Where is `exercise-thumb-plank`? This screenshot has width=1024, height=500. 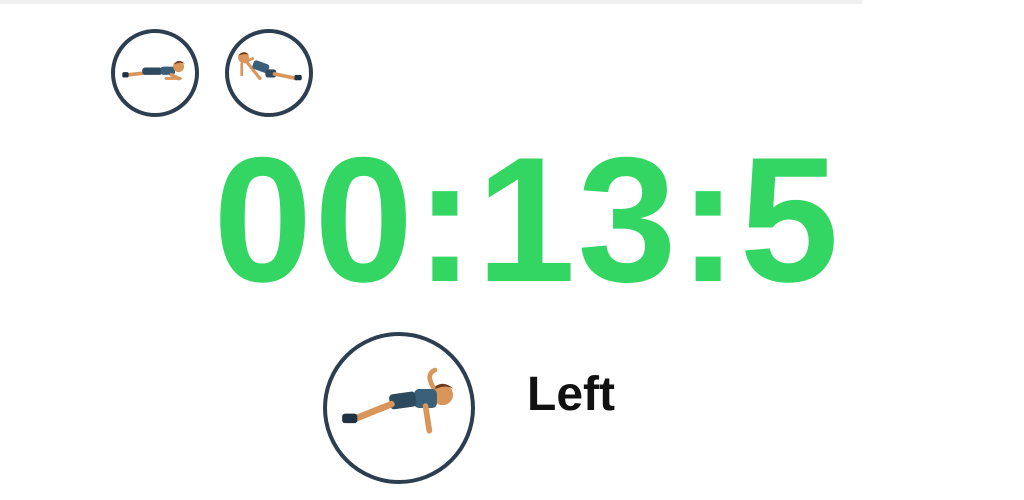 exercise-thumb-plank is located at coordinates (155, 73).